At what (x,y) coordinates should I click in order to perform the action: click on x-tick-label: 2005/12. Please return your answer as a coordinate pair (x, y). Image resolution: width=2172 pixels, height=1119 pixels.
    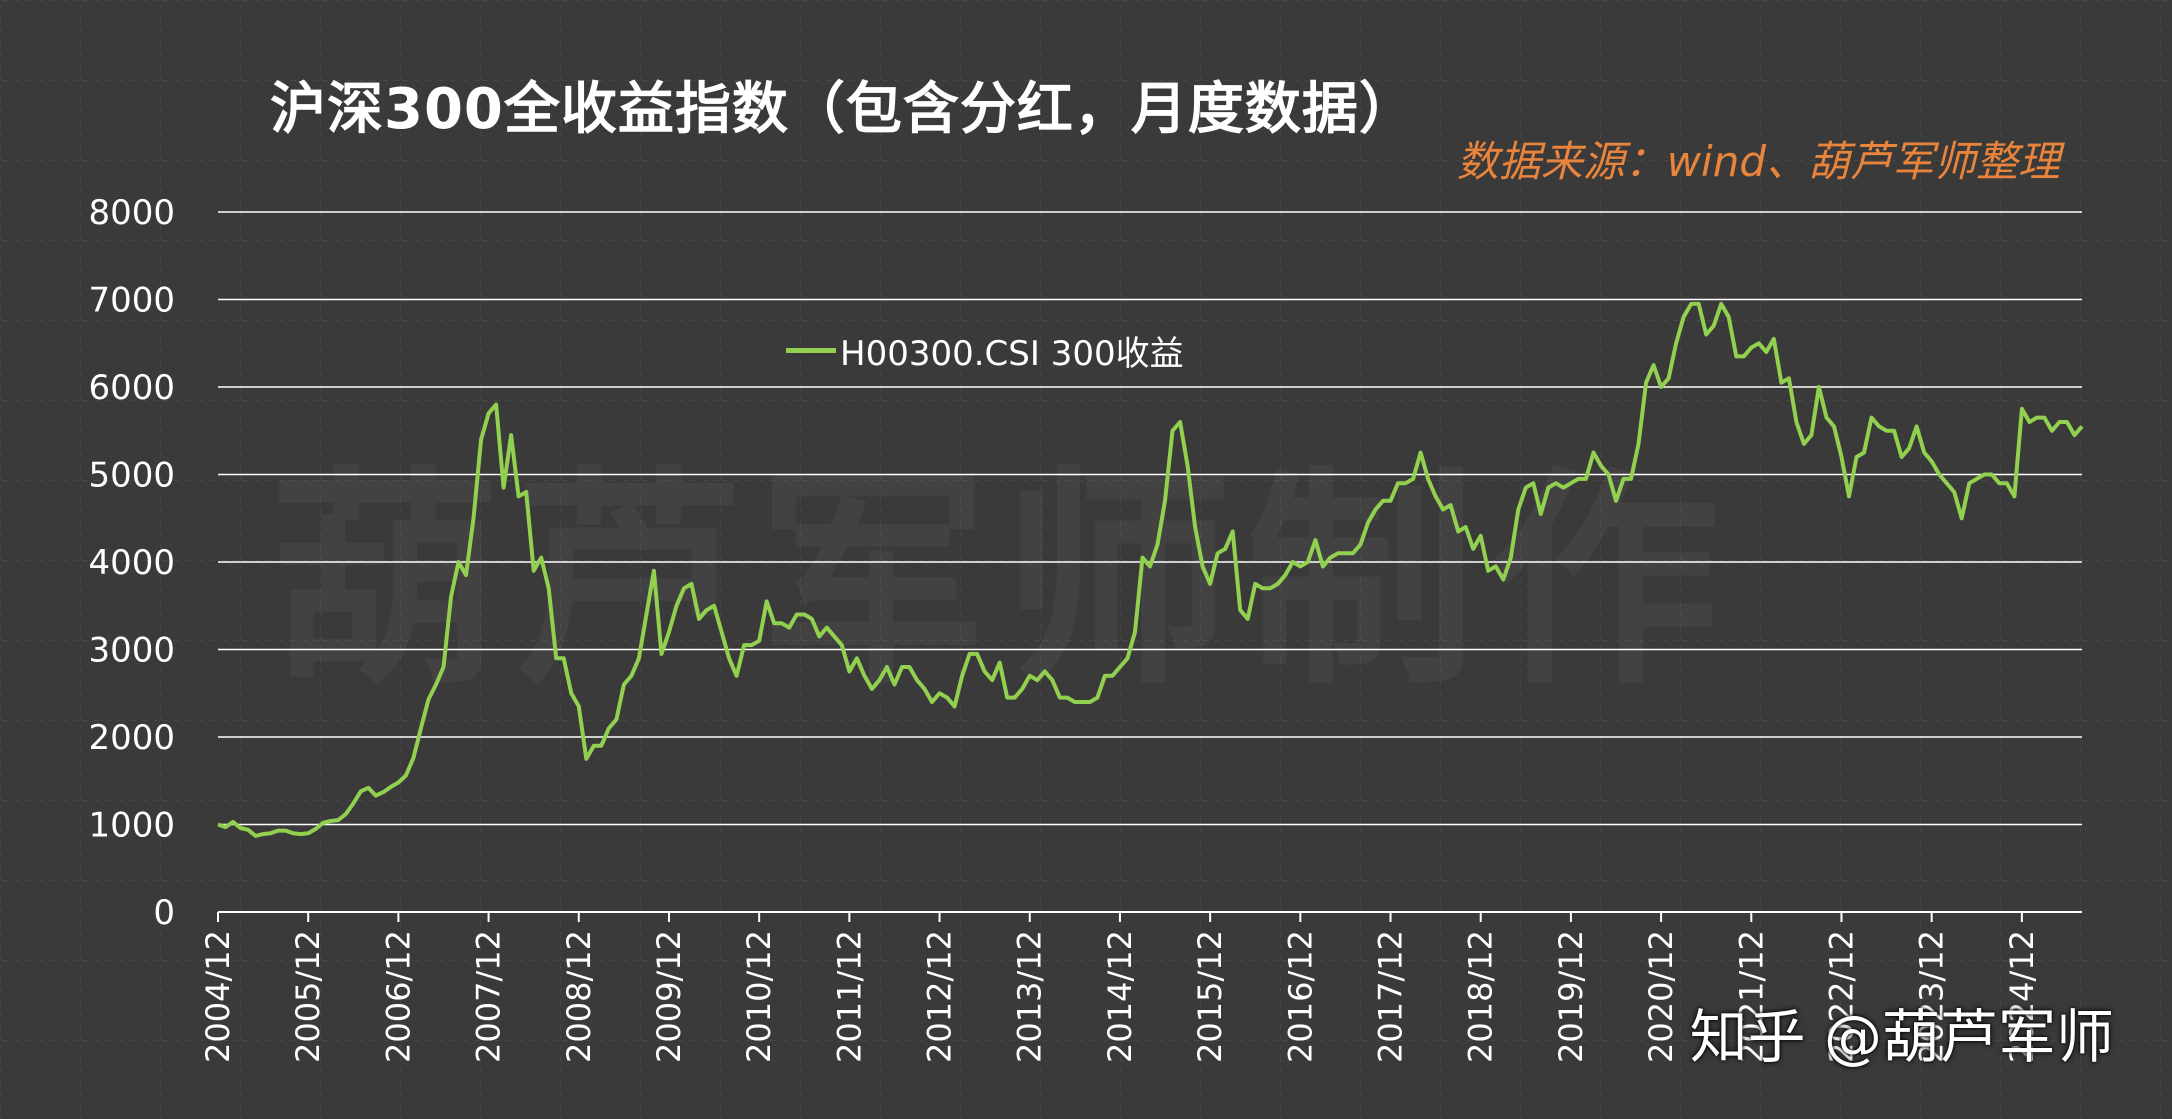
    Looking at the image, I should click on (308, 996).